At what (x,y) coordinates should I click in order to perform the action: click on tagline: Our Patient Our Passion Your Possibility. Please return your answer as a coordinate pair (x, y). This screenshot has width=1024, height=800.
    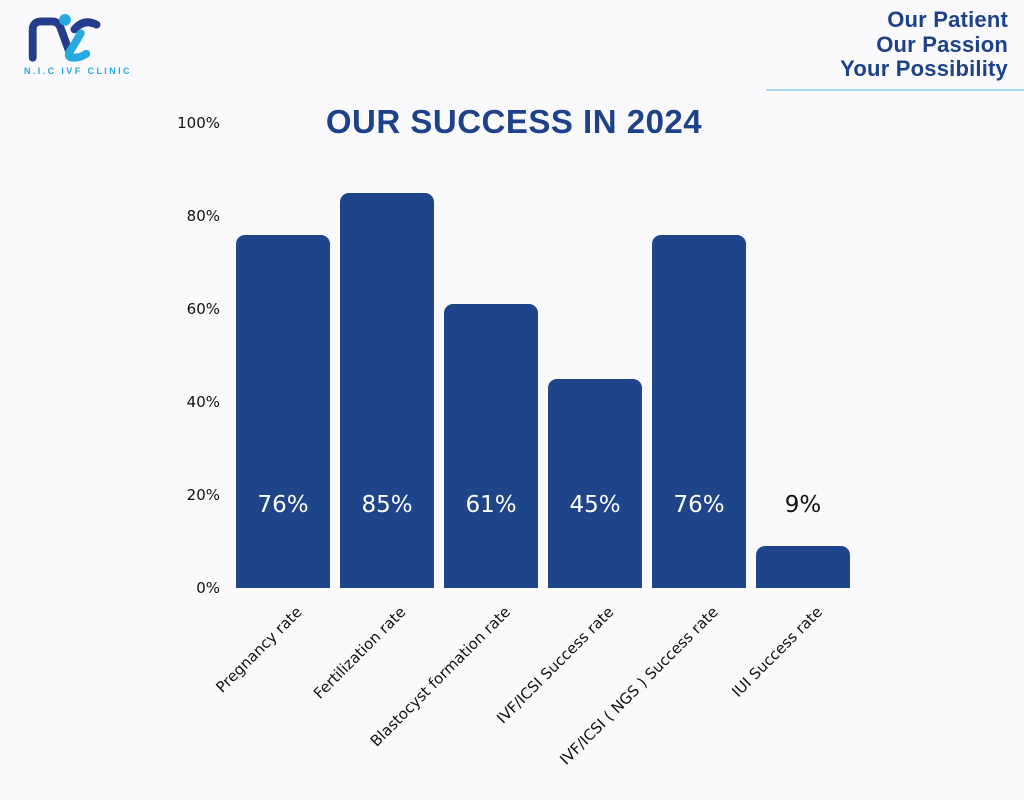
    Looking at the image, I should click on (924, 44).